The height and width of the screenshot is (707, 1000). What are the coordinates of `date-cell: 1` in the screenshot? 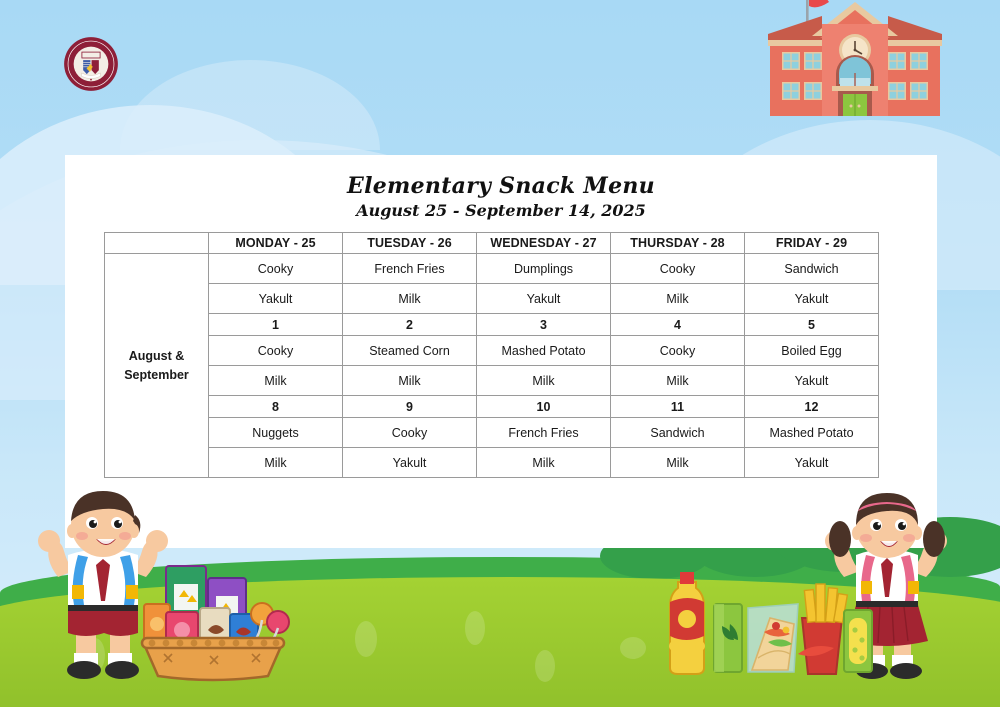 It's located at (275, 324).